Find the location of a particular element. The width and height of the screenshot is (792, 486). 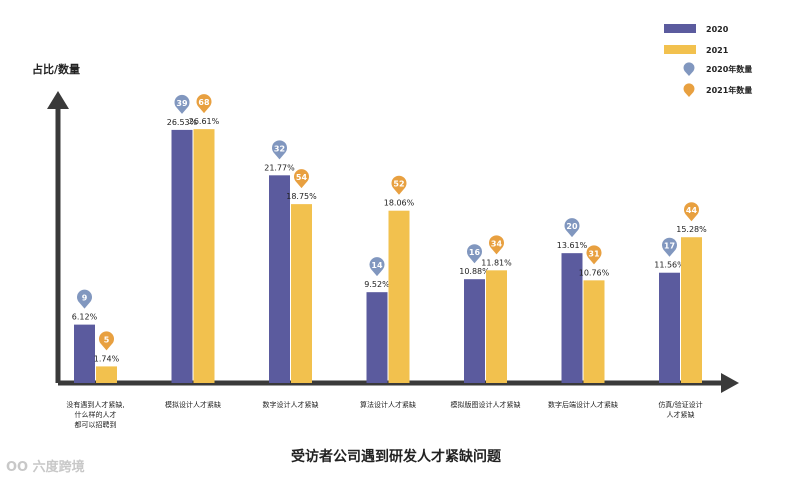

legend-swatch-2021 is located at coordinates (680, 49).